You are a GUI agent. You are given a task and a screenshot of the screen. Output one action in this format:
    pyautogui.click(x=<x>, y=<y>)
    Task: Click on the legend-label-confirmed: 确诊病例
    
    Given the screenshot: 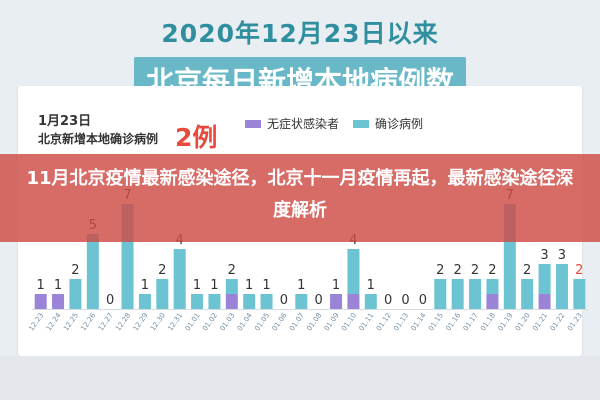 What is the action you would take?
    pyautogui.click(x=399, y=124)
    